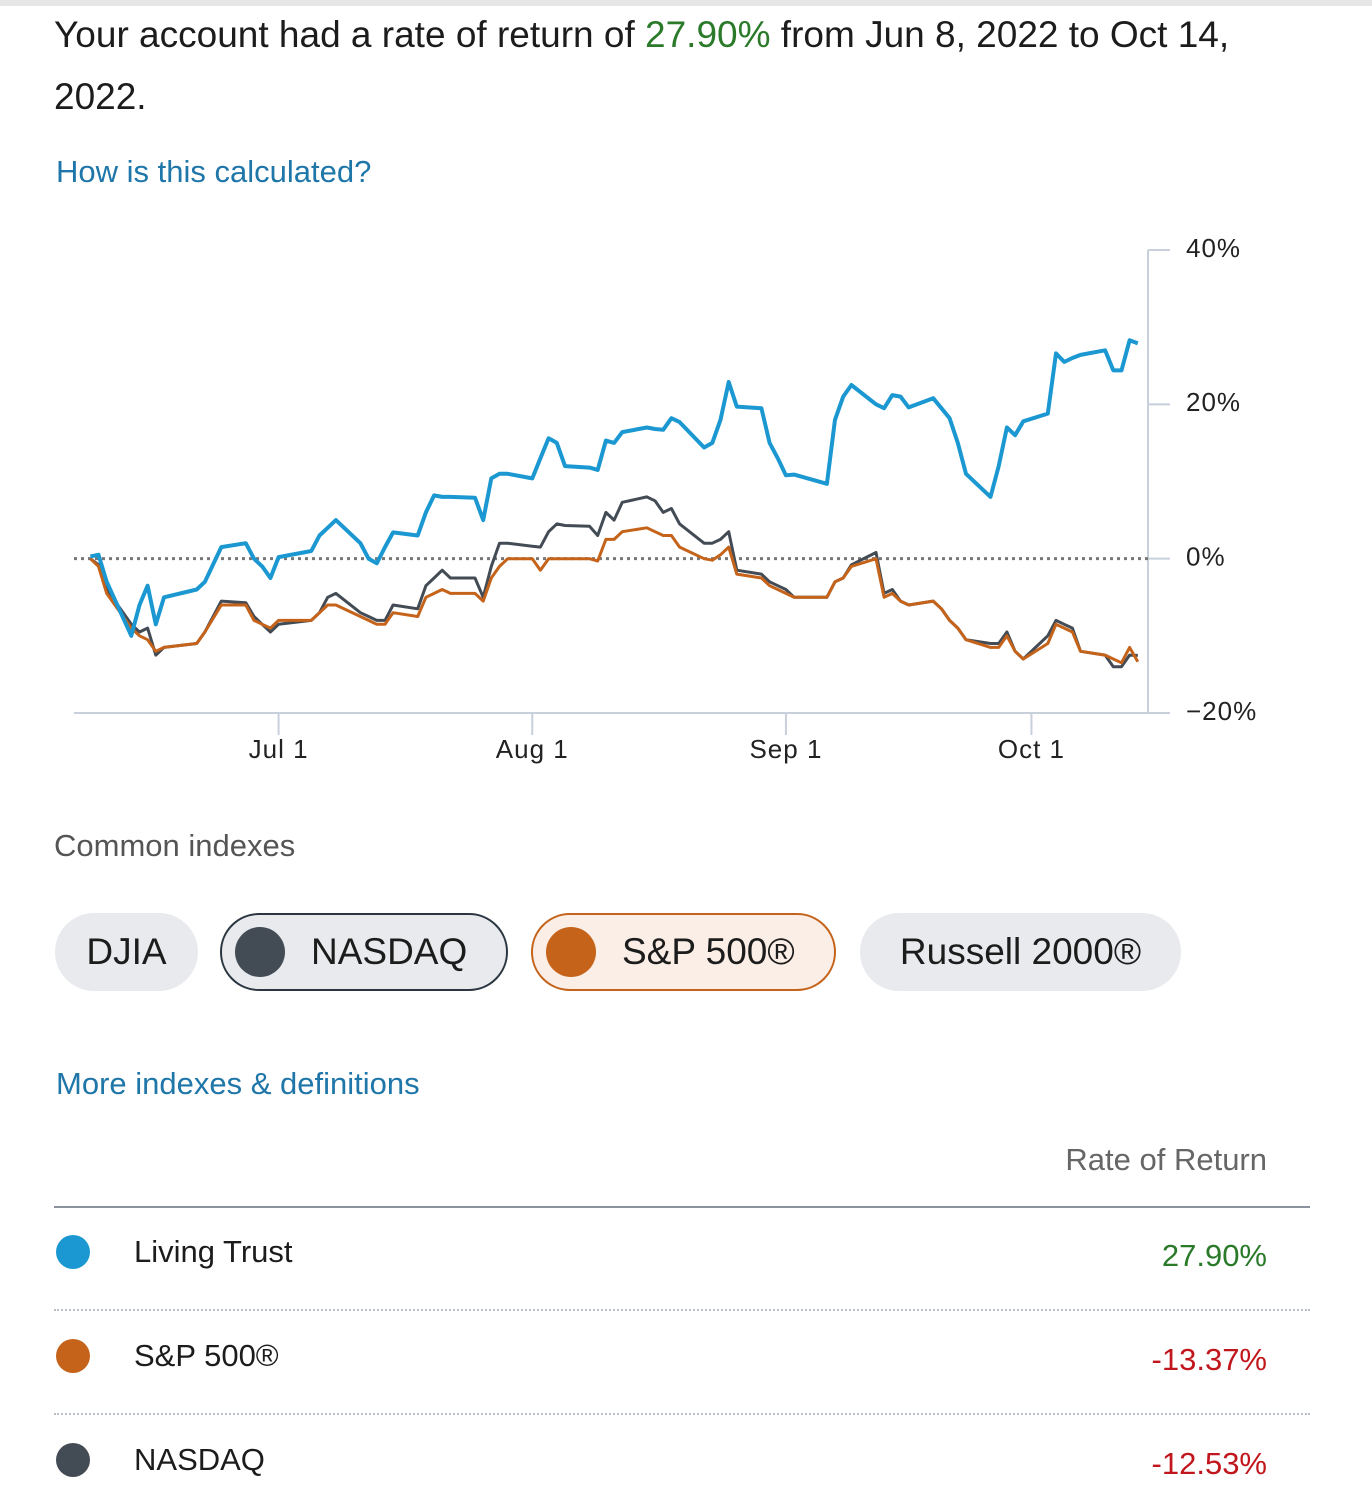 This screenshot has height=1490, width=1372. Describe the element at coordinates (389, 951) in the screenshot. I see `index-label: NASDAQ` at that location.